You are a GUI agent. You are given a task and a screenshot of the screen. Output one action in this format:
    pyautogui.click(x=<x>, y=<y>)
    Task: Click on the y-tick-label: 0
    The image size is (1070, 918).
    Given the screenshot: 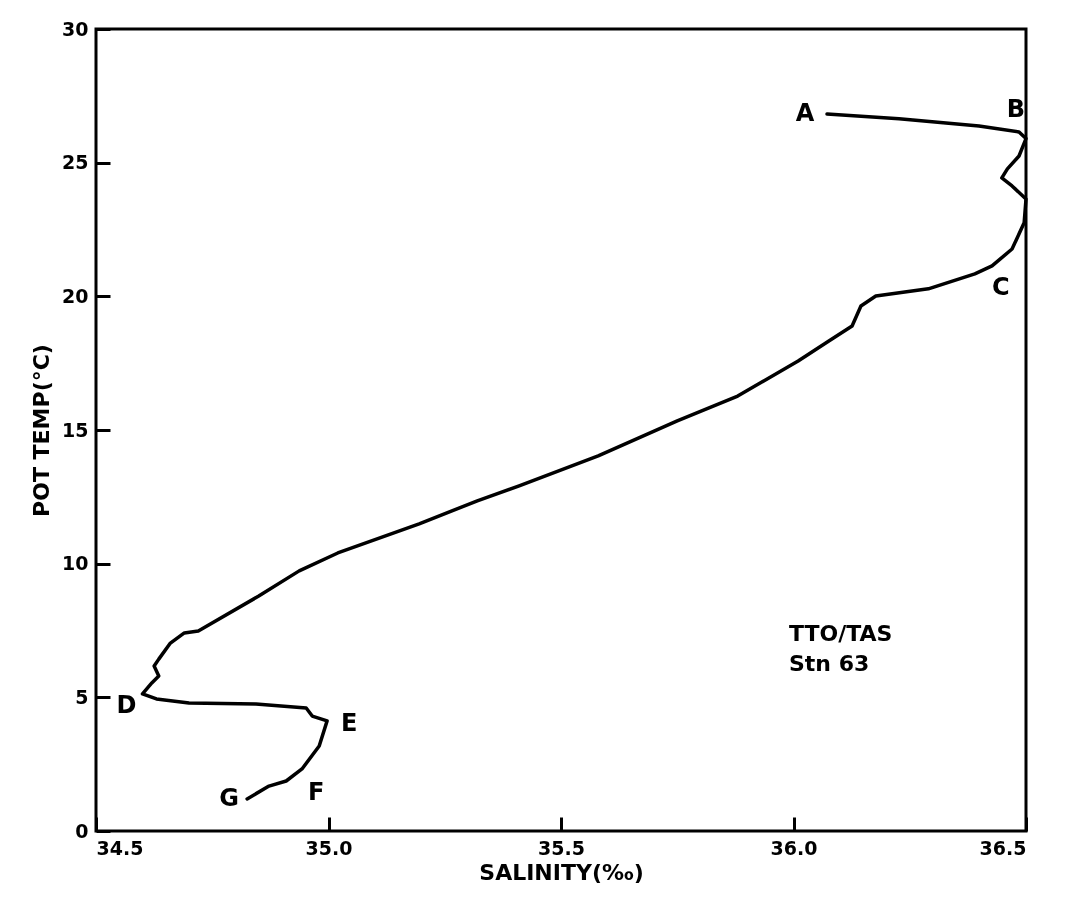 What is the action you would take?
    pyautogui.click(x=82, y=830)
    